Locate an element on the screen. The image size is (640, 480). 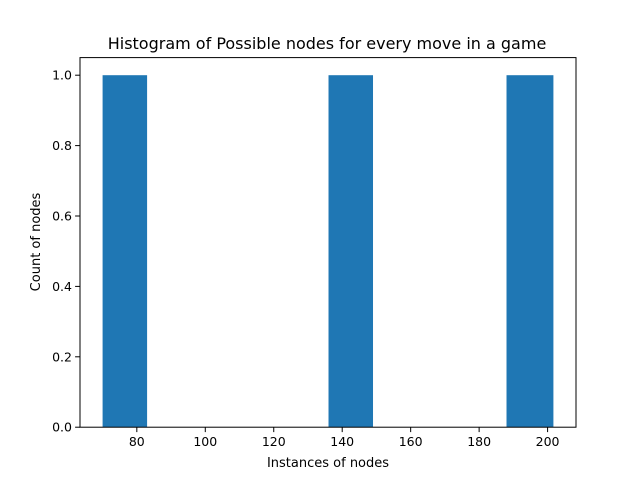
y-tick-label: 0.8 is located at coordinates (62, 145).